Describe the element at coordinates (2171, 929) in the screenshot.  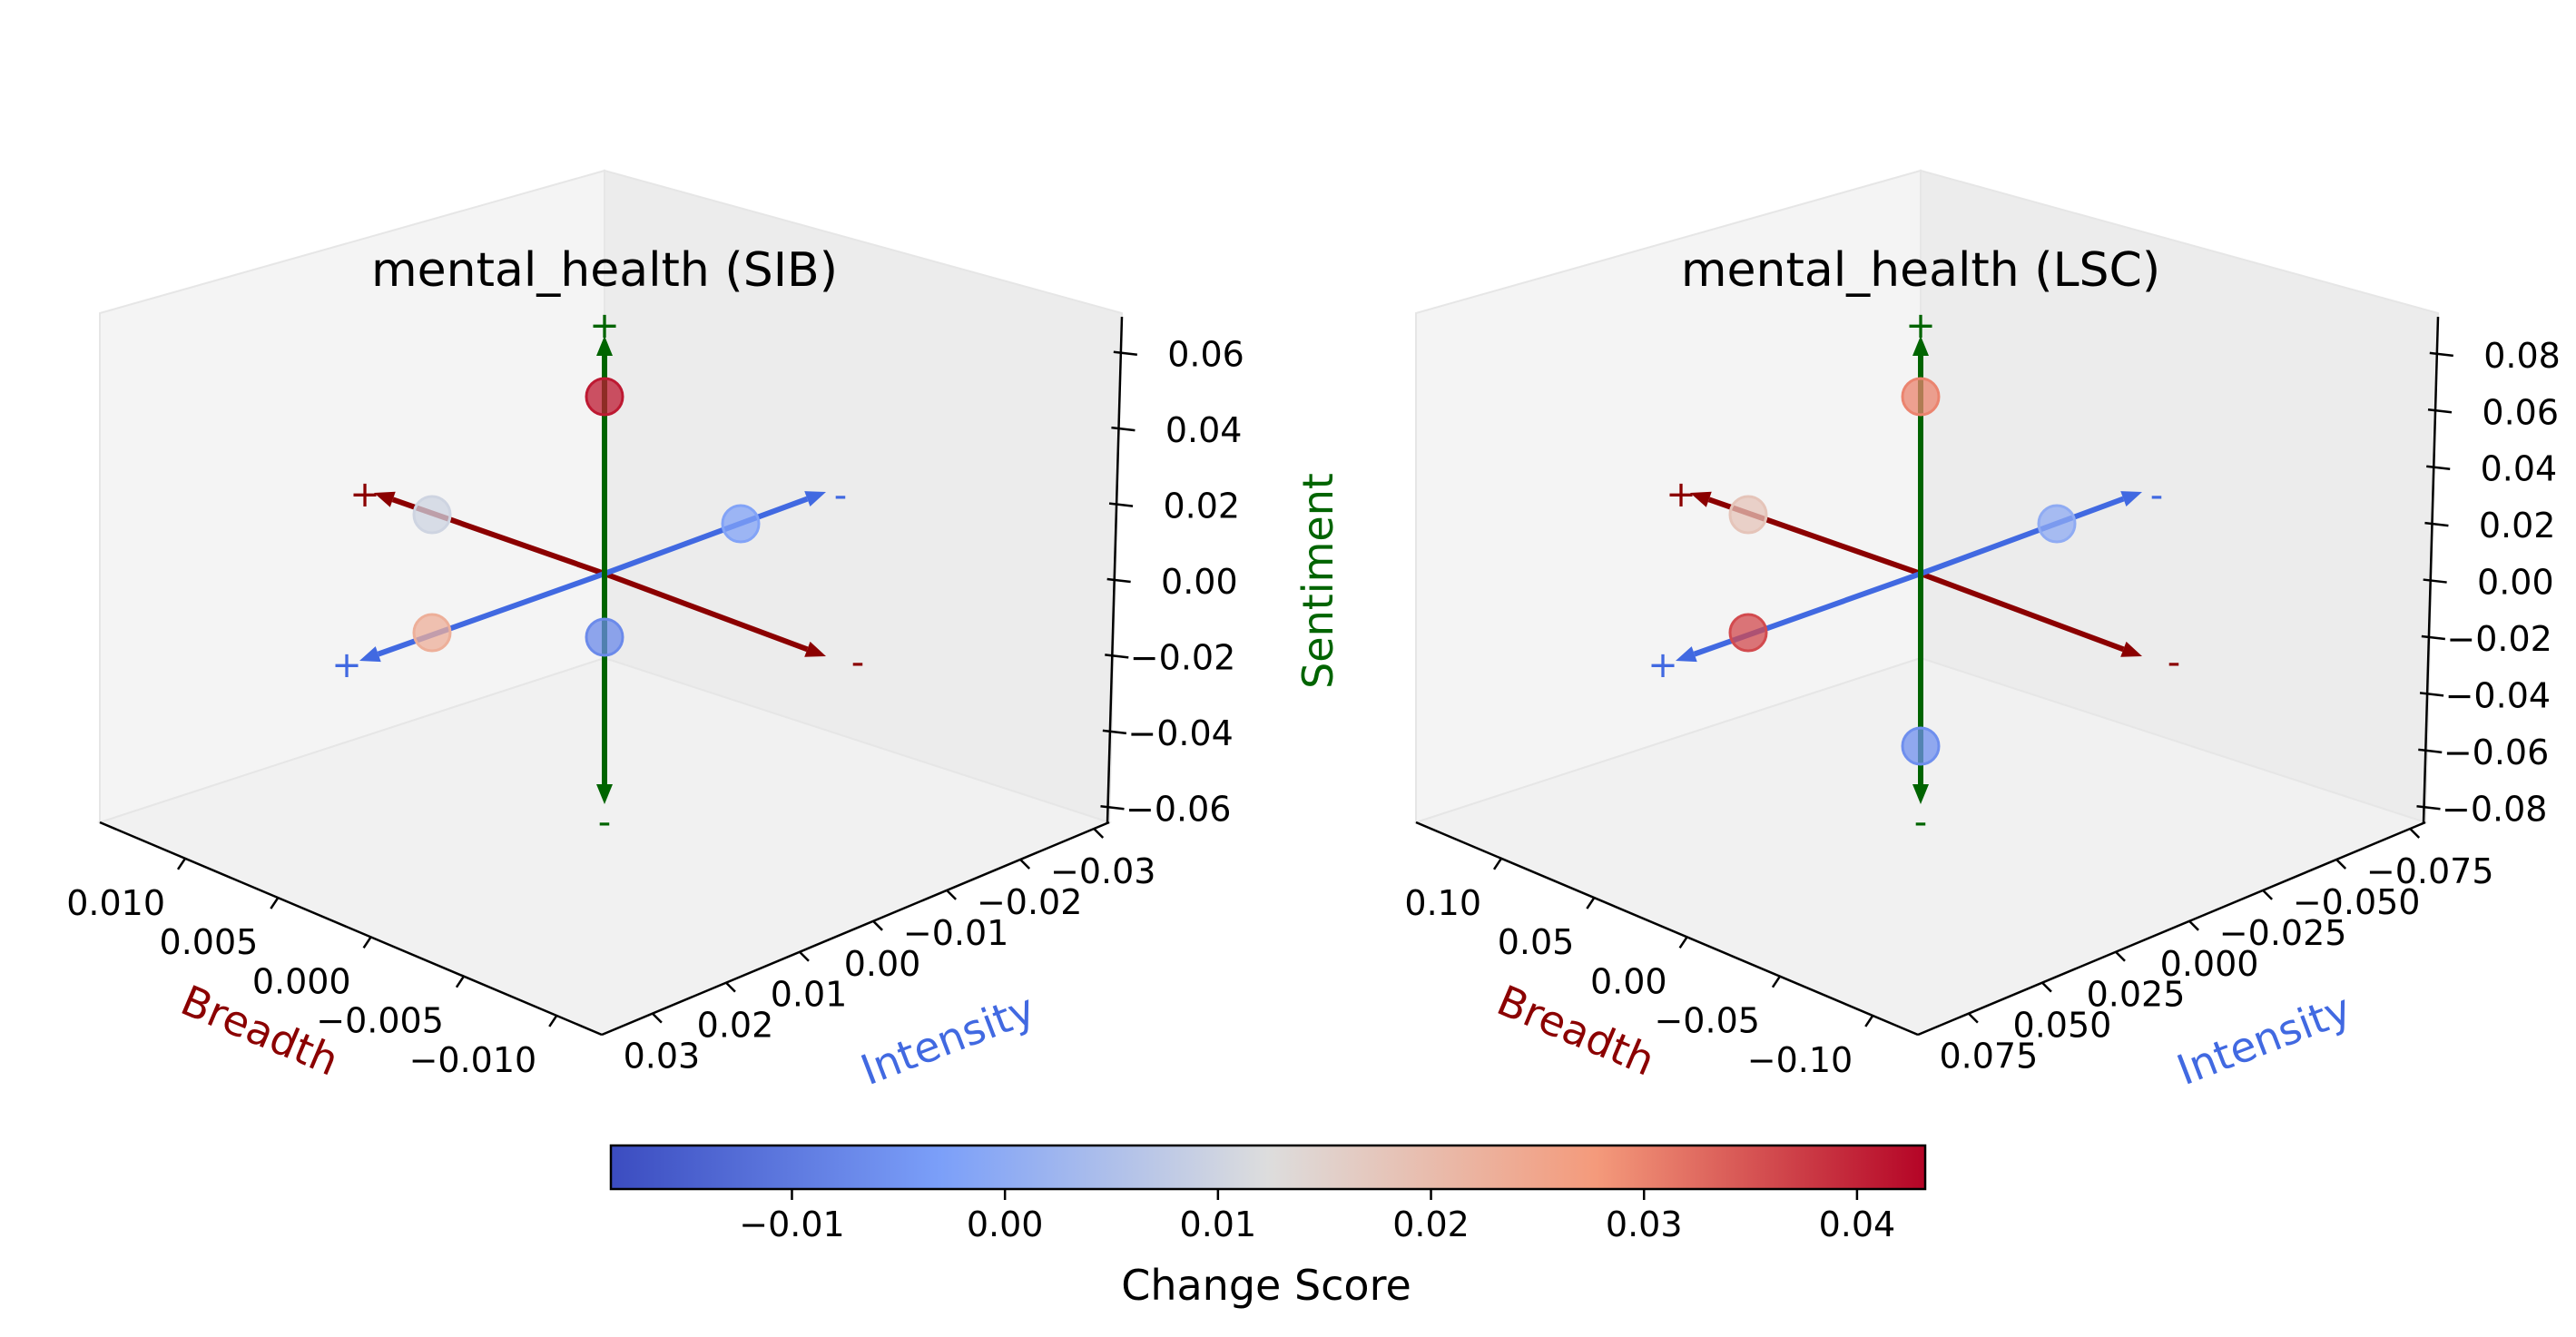
I see `intensity-axis-spine` at that location.